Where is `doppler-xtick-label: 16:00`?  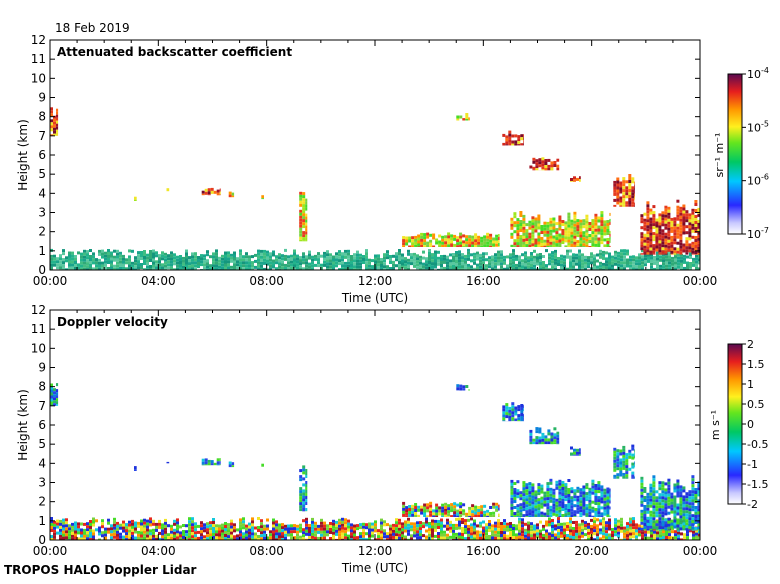 doppler-xtick-label: 16:00 is located at coordinates (483, 551).